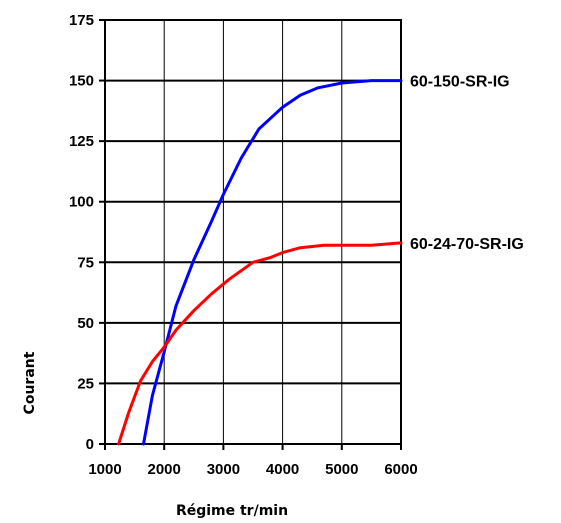  What do you see at coordinates (282, 469) in the screenshot?
I see `x-tick-label: 4000` at bounding box center [282, 469].